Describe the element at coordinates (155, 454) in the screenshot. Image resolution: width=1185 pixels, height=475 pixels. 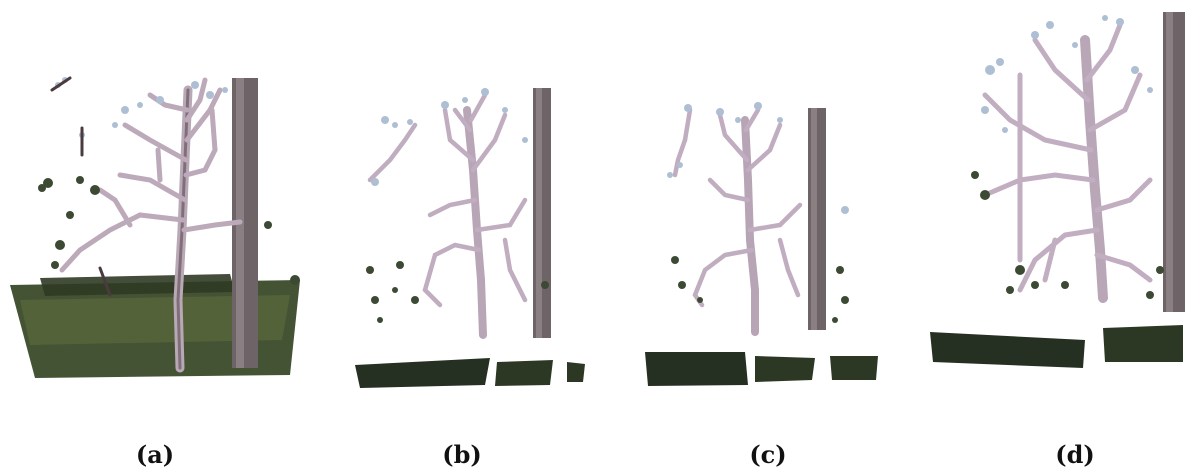
I see `panel-a-caption: (a)` at that location.